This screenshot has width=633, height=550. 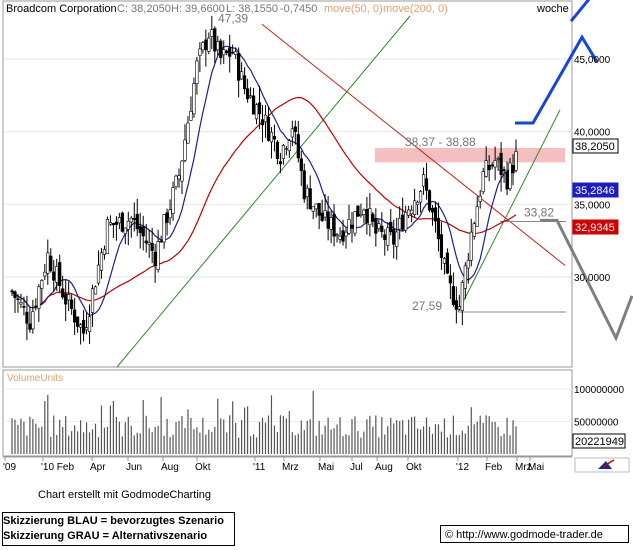 I want to click on source-url: http://www.godmode-trader.de, so click(x=529, y=535).